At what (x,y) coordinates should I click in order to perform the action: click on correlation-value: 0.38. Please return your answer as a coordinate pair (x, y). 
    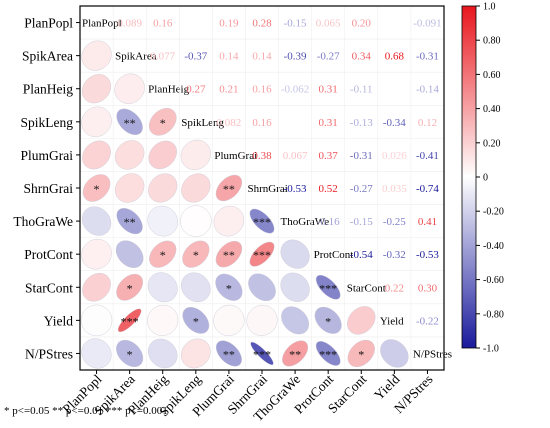
    Looking at the image, I should click on (262, 156).